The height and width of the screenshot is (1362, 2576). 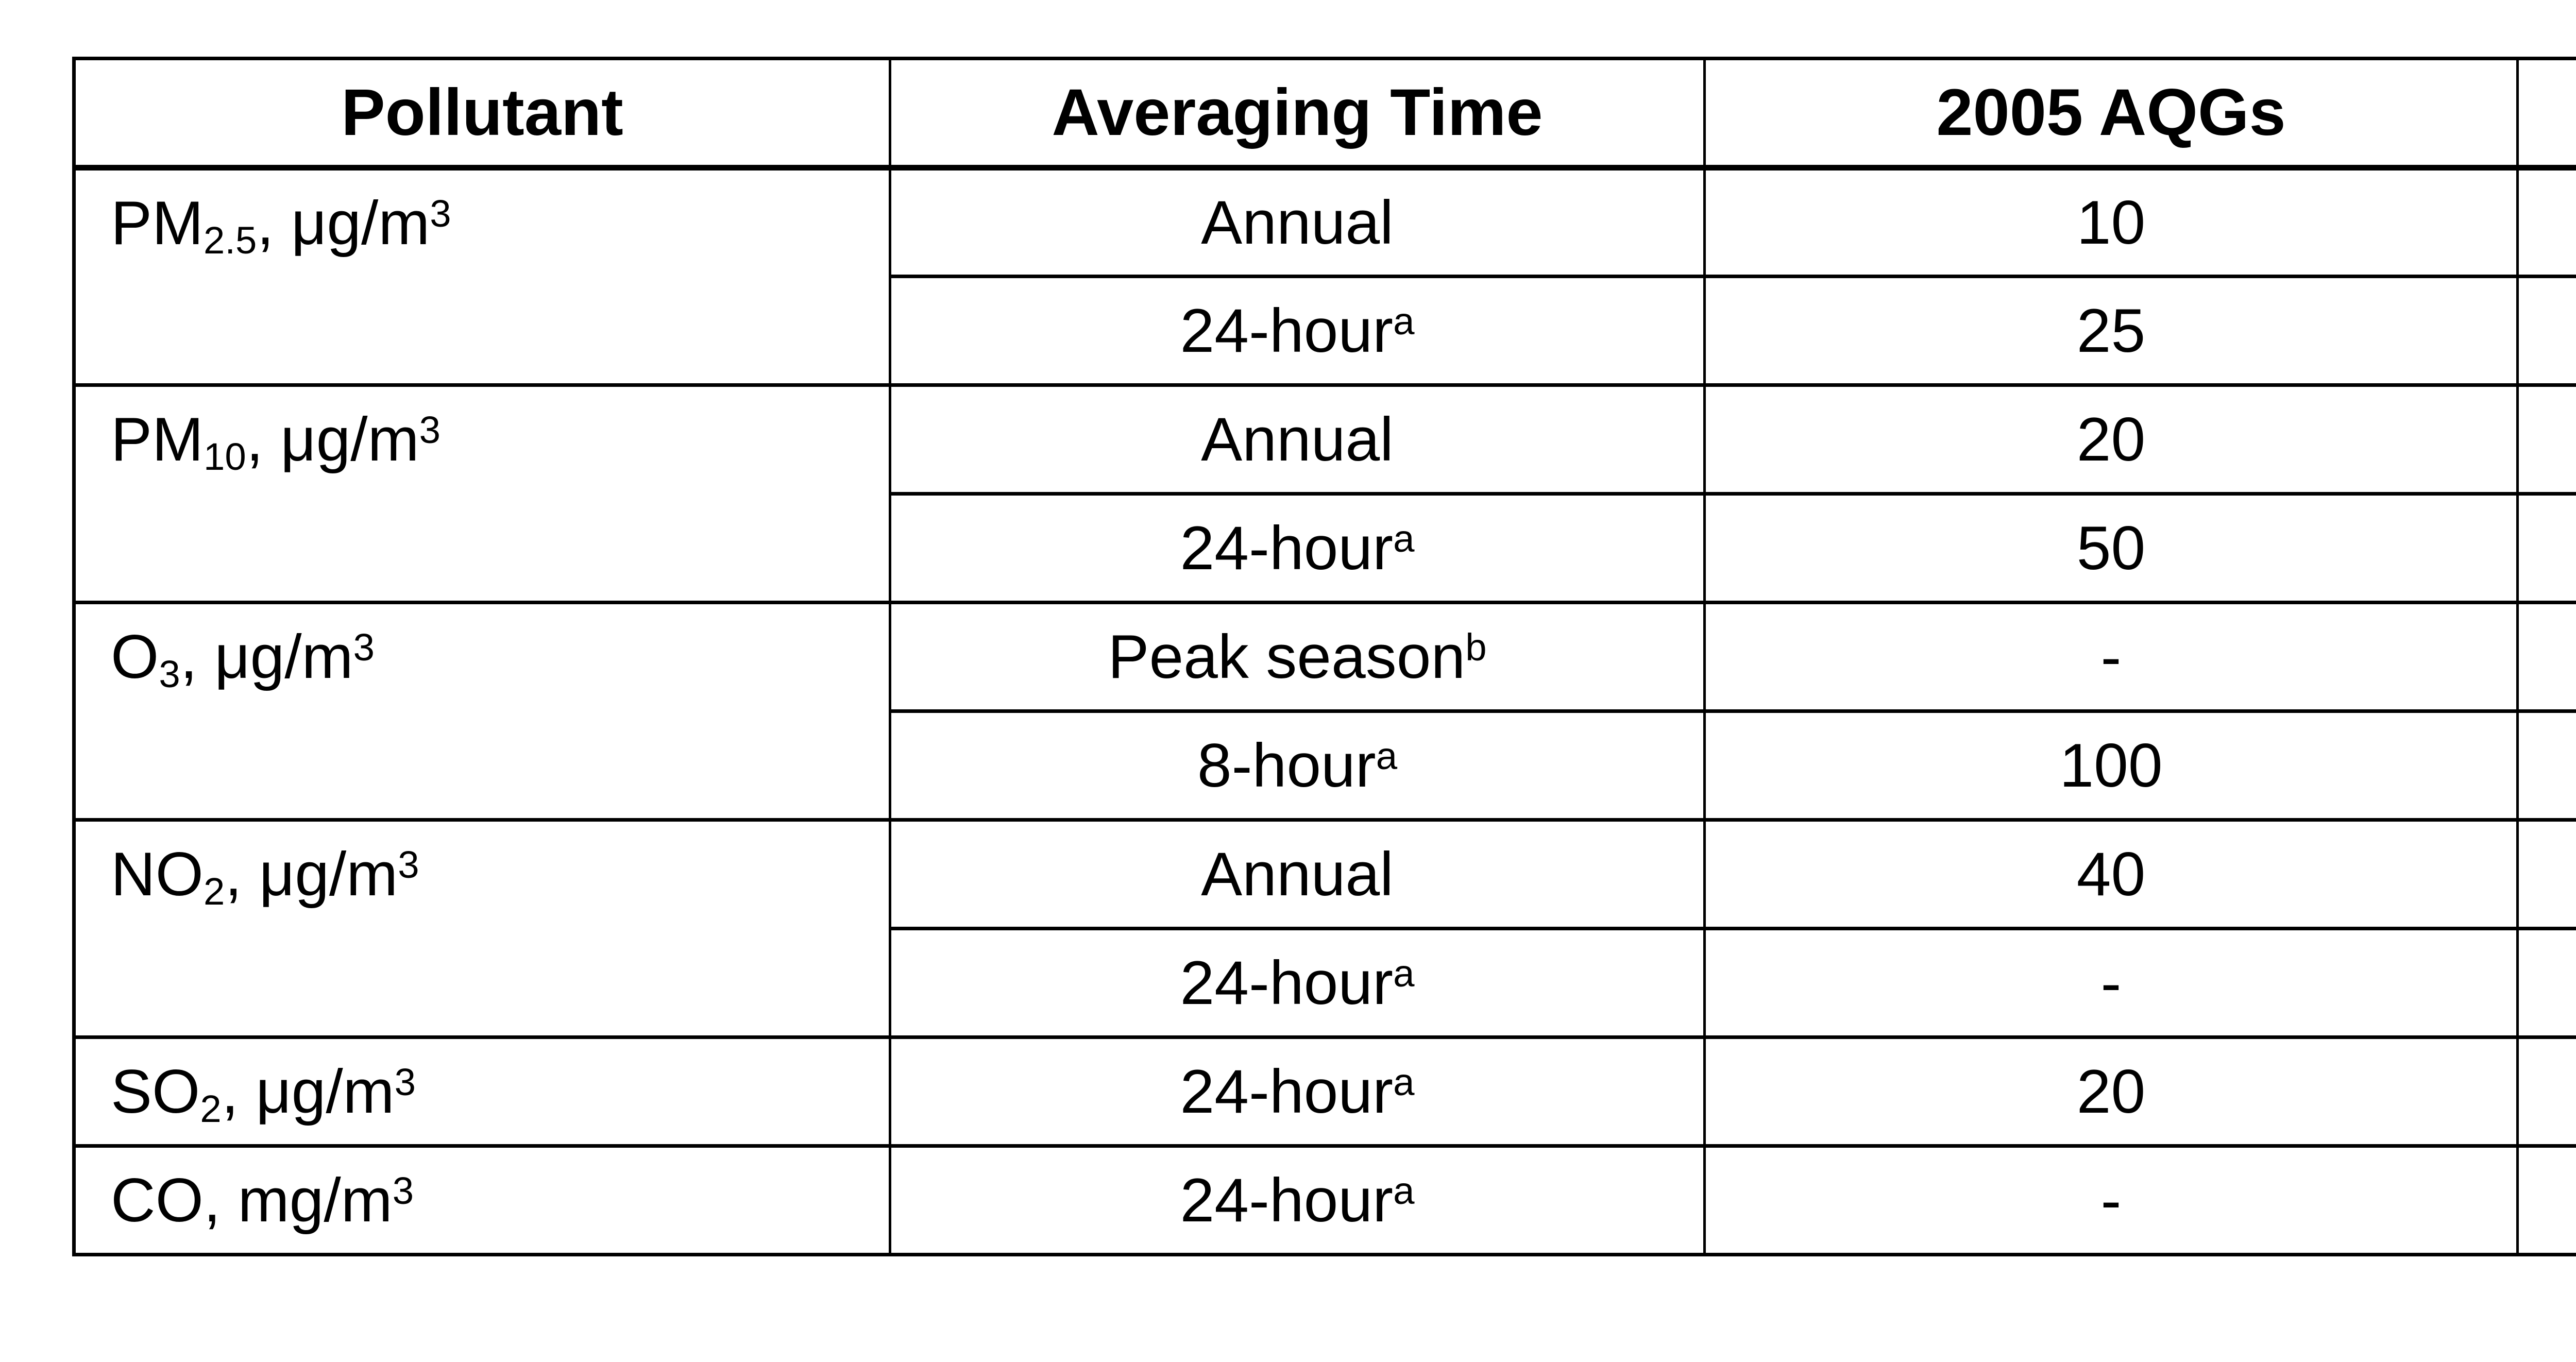 I want to click on pollutant-subscript: 10, so click(x=225, y=457).